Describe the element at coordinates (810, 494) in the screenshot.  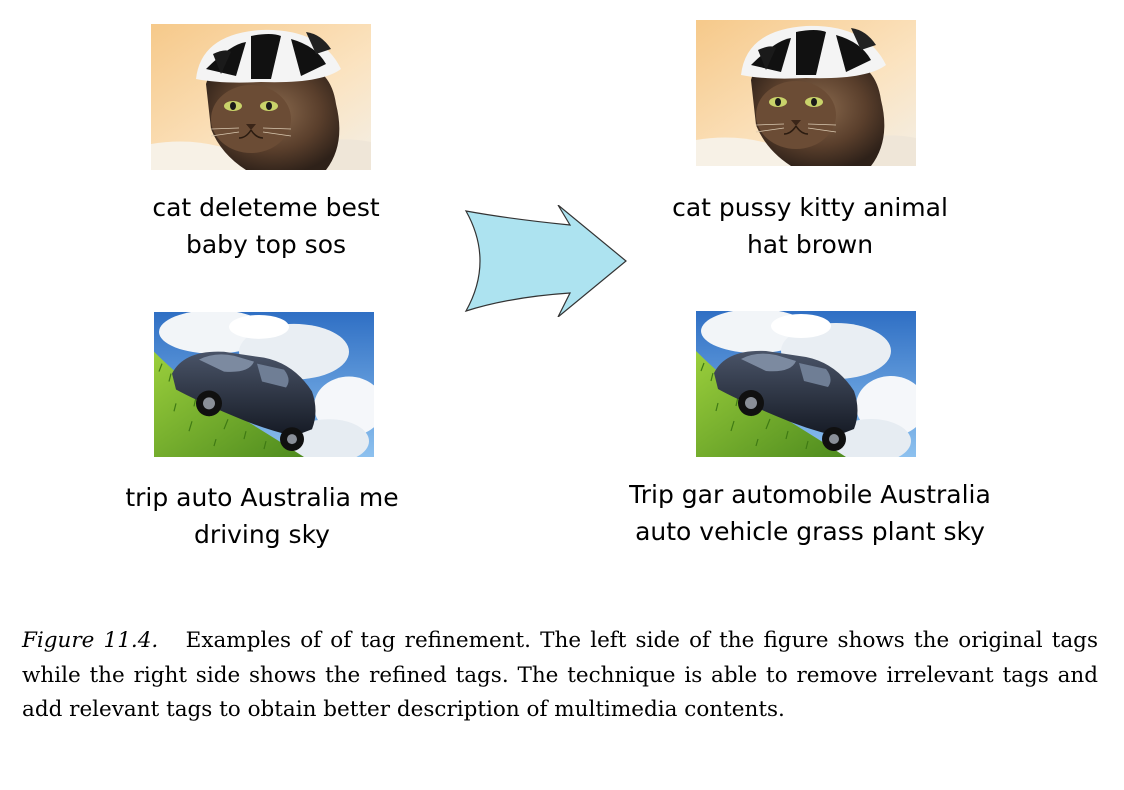
I see `tag-line: Trip gar automobile Australia` at that location.